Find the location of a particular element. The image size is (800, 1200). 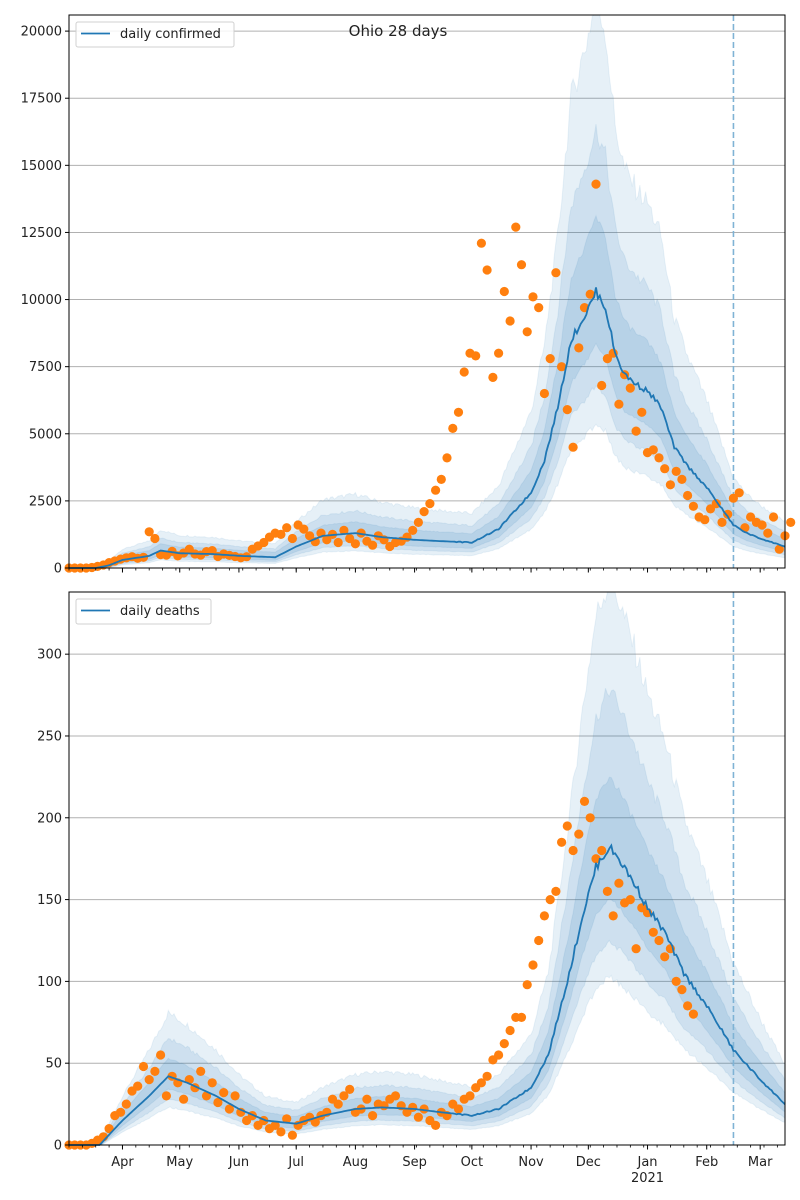

y-tick-label: 150 is located at coordinates (49, 900).